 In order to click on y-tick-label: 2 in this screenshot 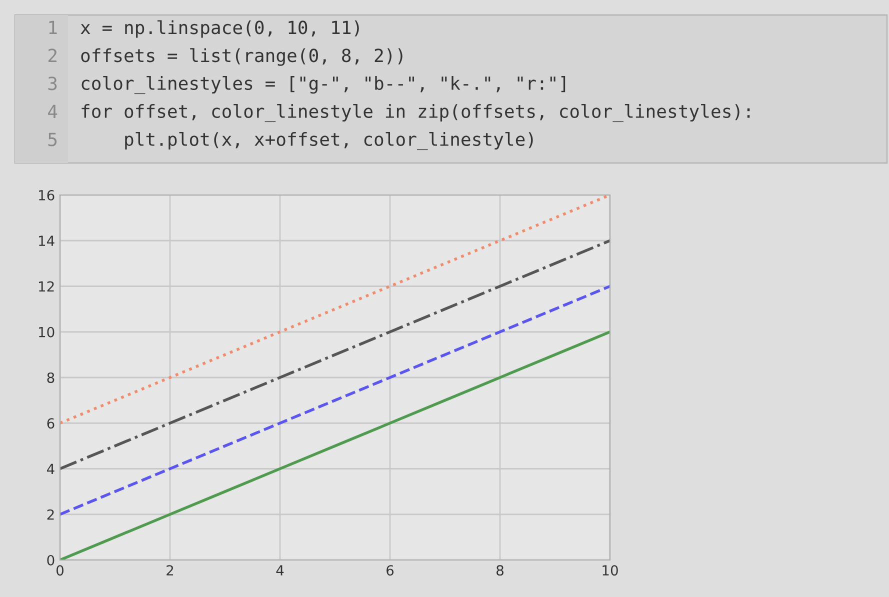, I will do `click(50, 514)`.